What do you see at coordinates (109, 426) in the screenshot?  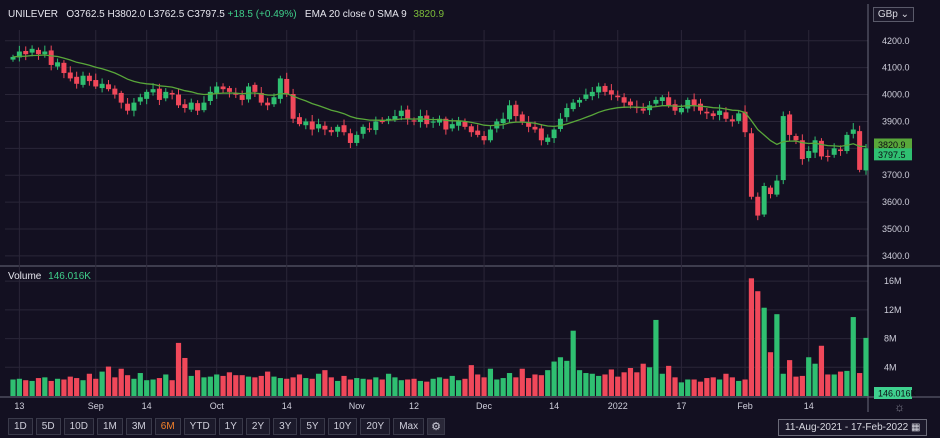 I see `timeframe-1m-button: 1M` at bounding box center [109, 426].